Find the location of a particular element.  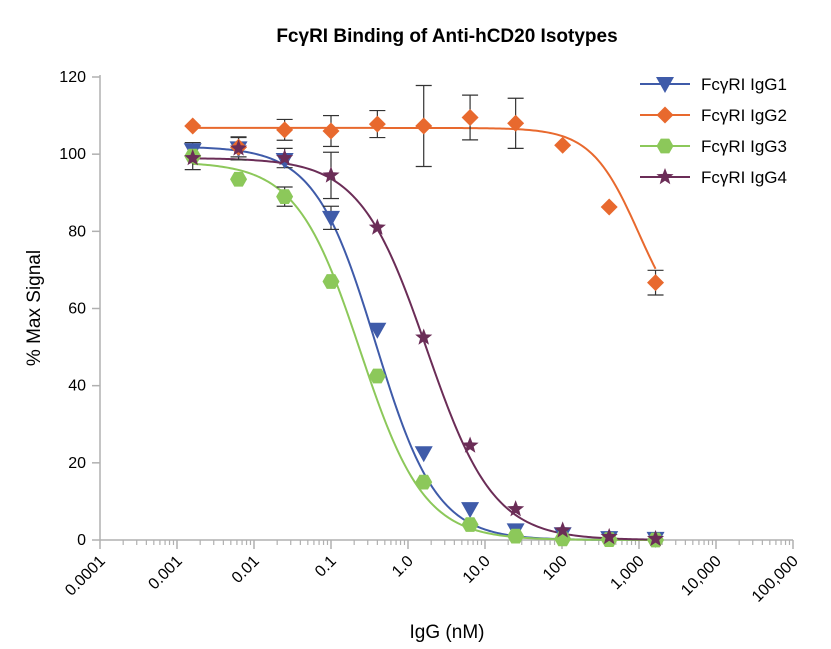

x-tick-label: 0.01 is located at coordinates (246, 570).